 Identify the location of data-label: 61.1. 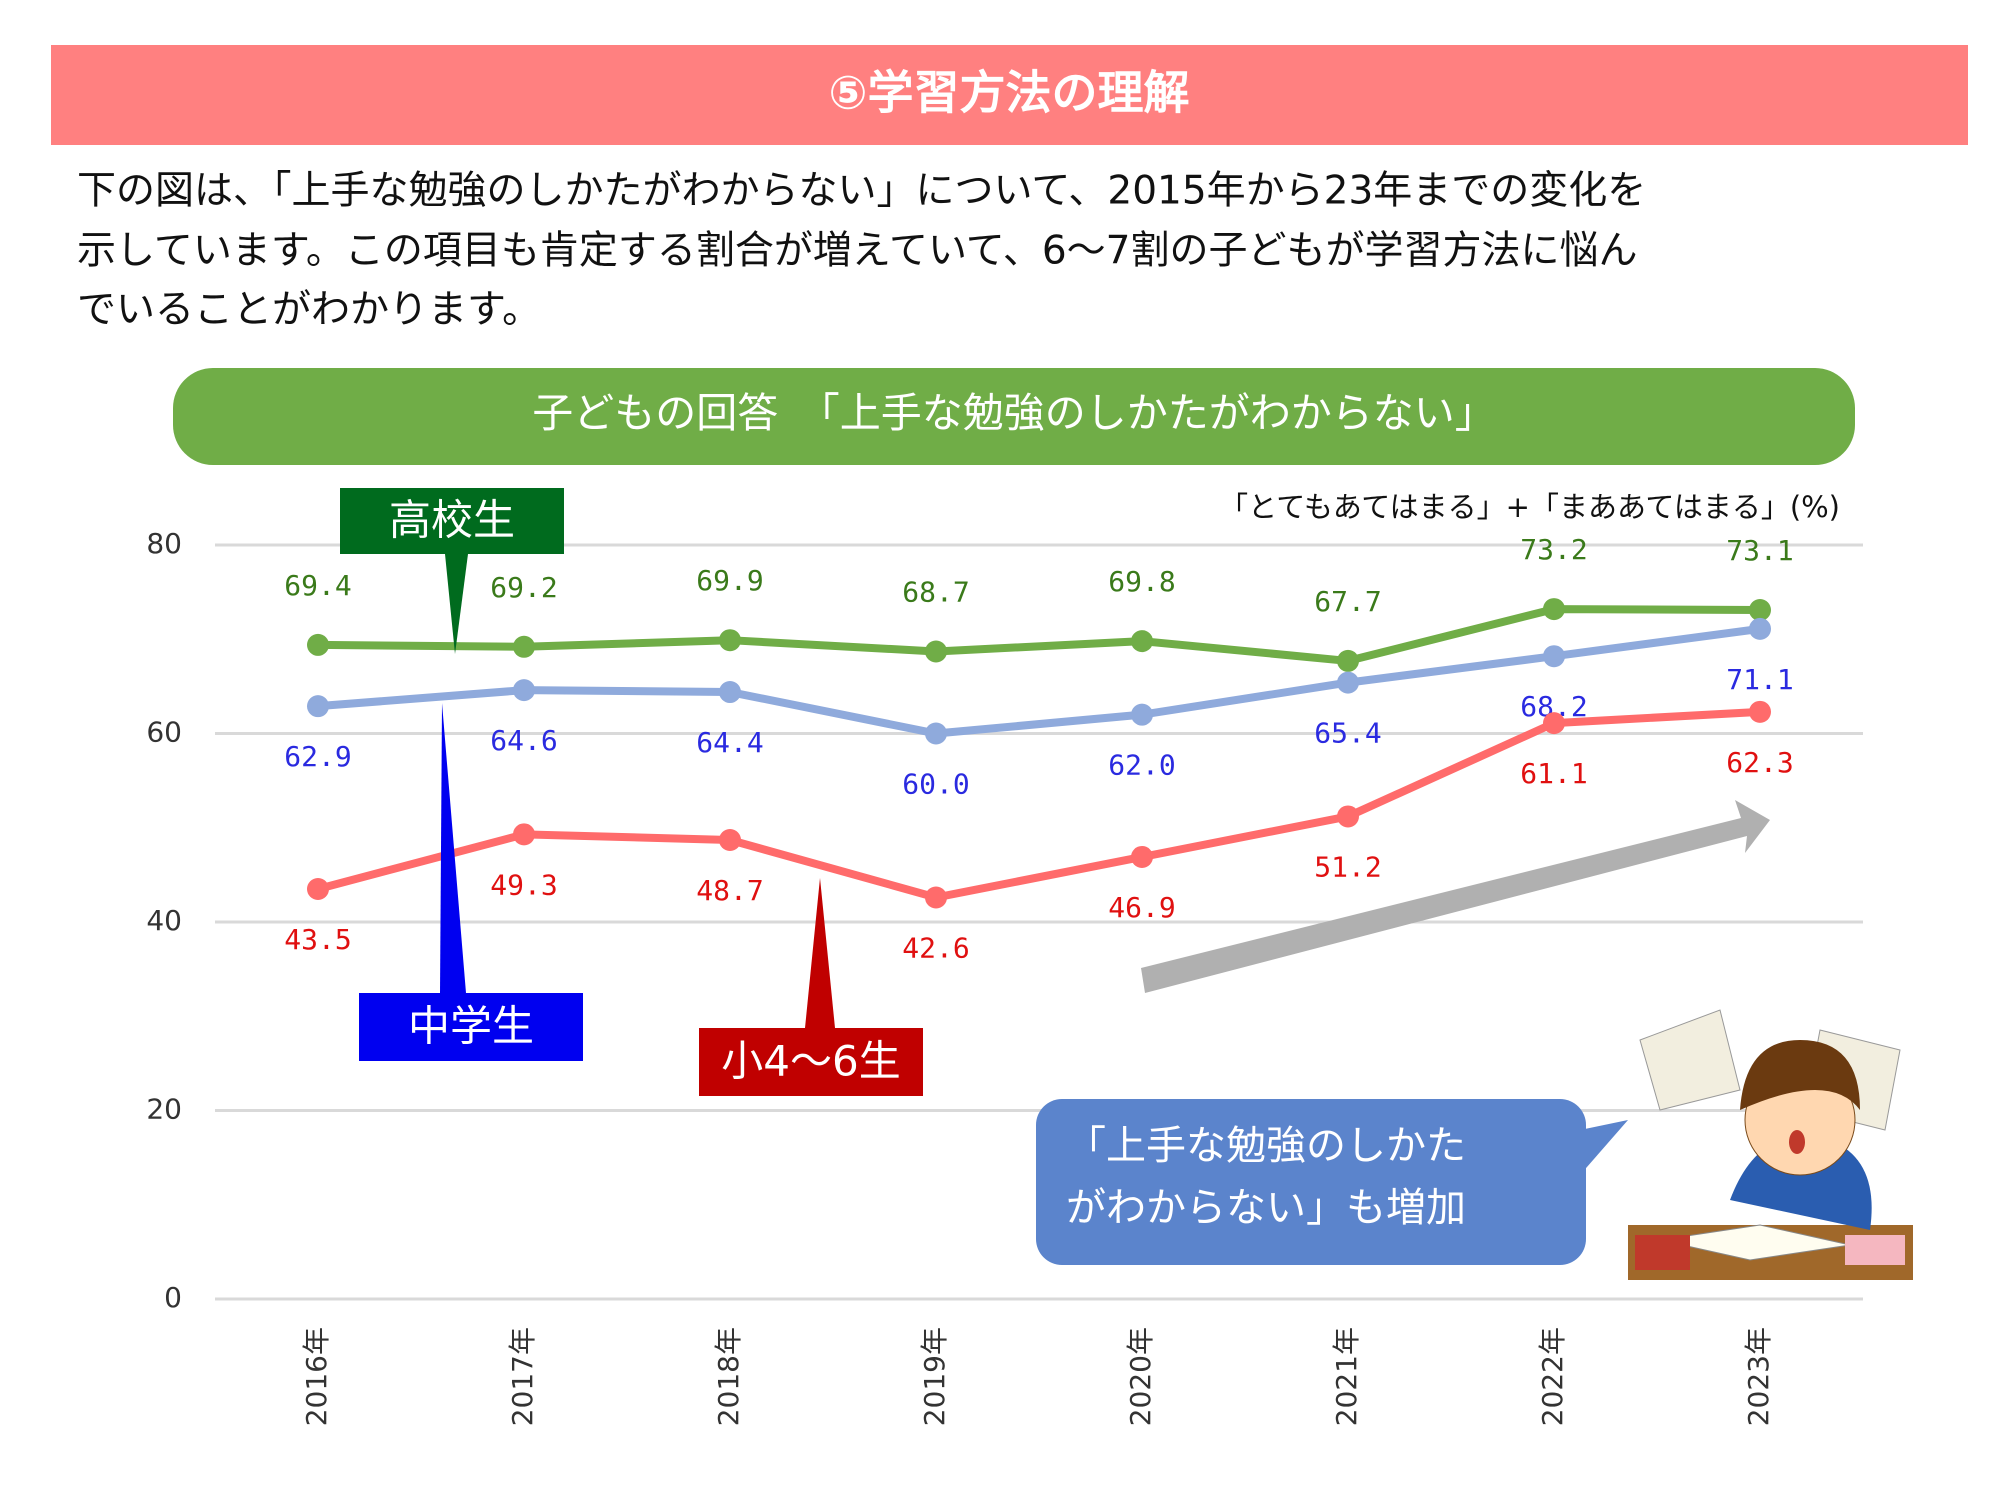
(1553, 773).